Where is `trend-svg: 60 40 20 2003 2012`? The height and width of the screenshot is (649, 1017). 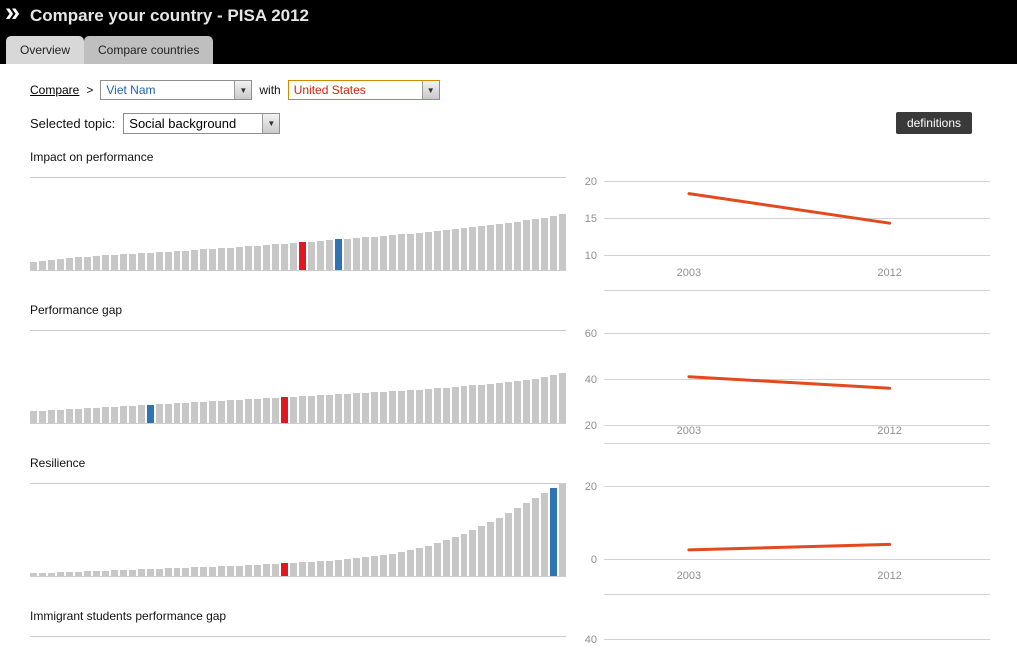 trend-svg: 60 40 20 2003 2012 is located at coordinates (787, 386).